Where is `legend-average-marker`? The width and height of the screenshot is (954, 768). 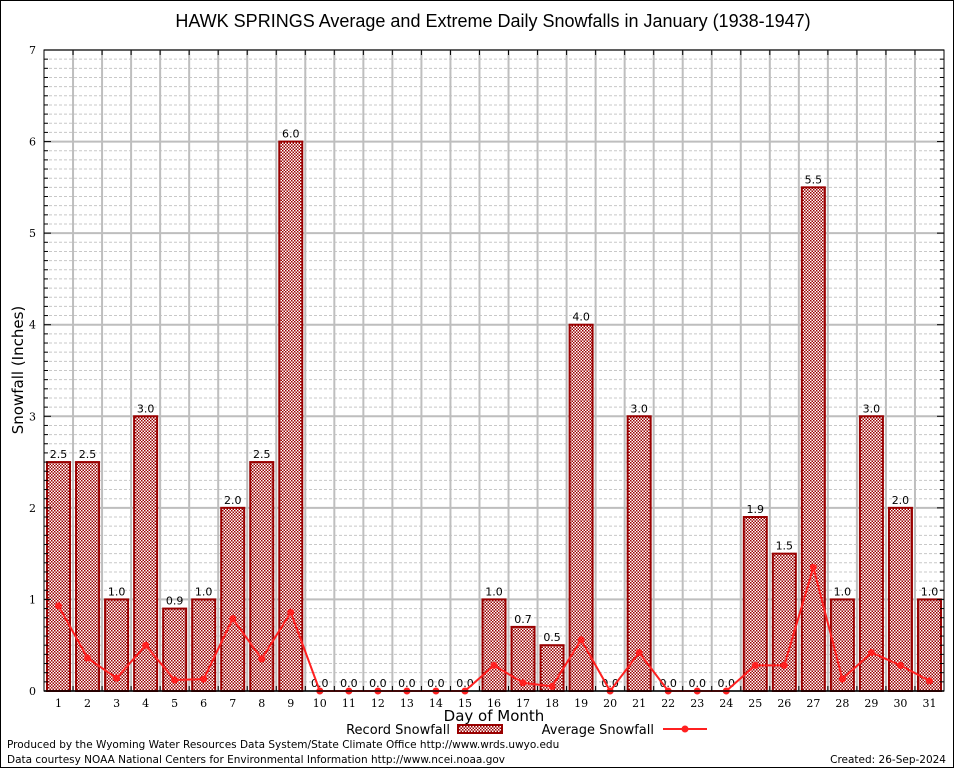 legend-average-marker is located at coordinates (685, 729).